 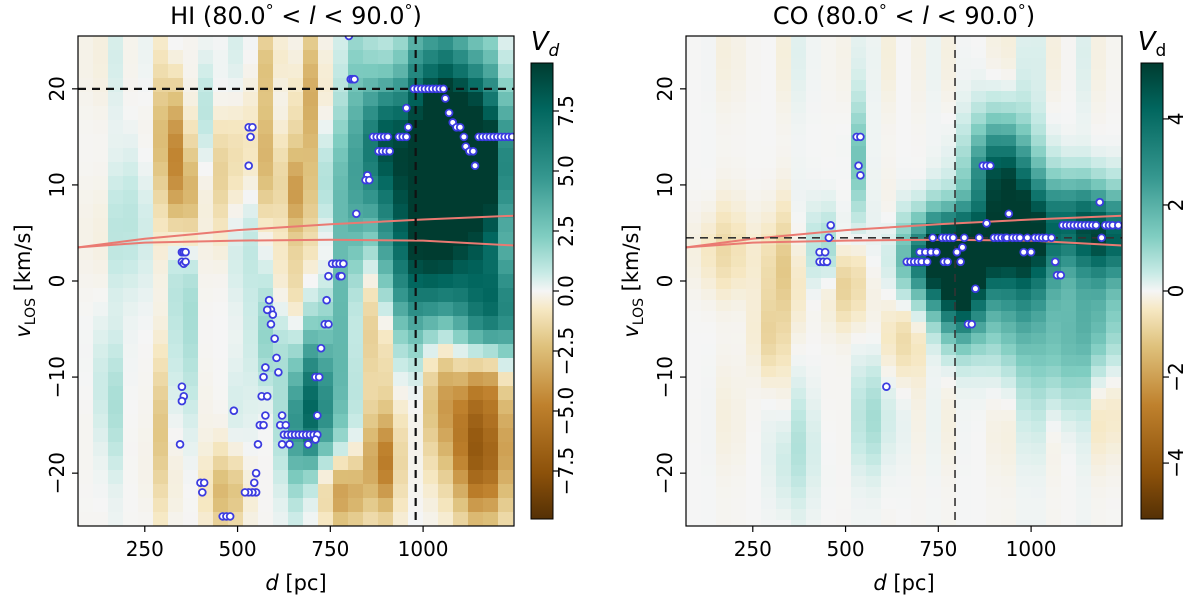 What do you see at coordinates (566, 471) in the screenshot?
I see `colorbar-tick-label: −7.5` at bounding box center [566, 471].